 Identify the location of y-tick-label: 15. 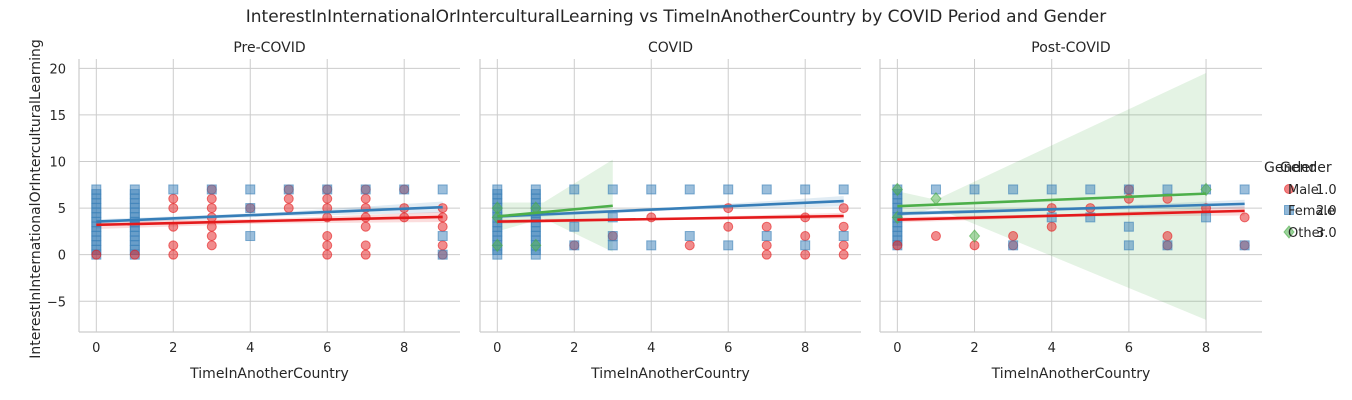
(57, 116).